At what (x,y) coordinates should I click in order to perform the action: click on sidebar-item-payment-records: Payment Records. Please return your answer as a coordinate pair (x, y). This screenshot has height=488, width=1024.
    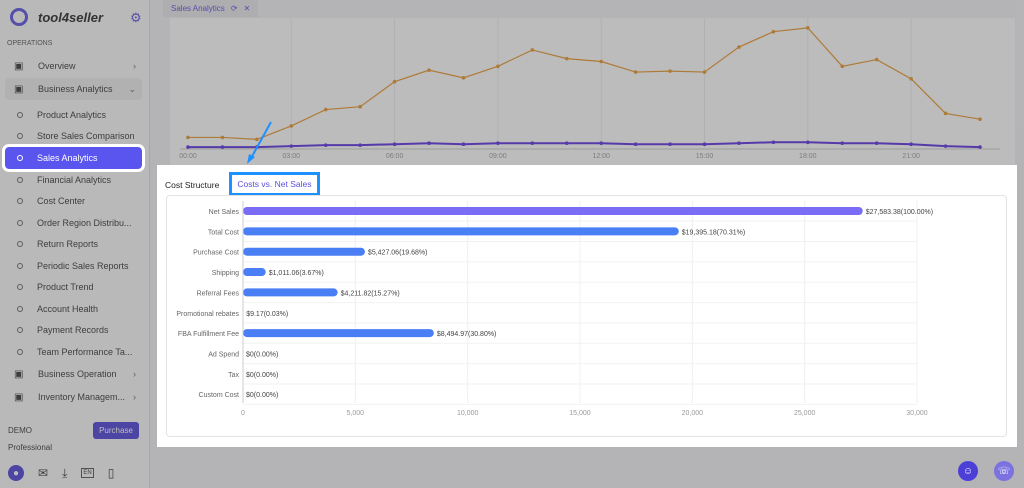
    Looking at the image, I should click on (73, 330).